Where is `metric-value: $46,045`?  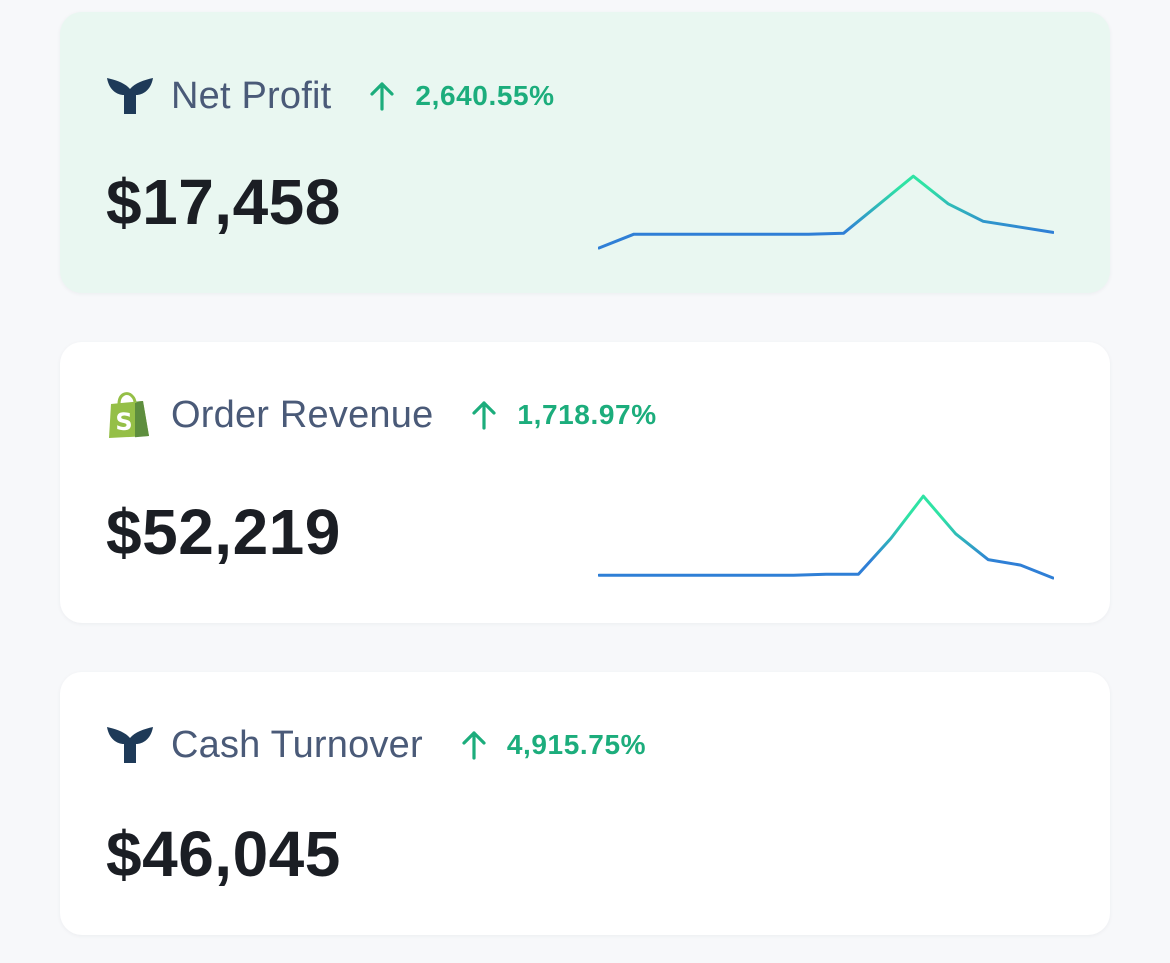
metric-value: $46,045 is located at coordinates (223, 854).